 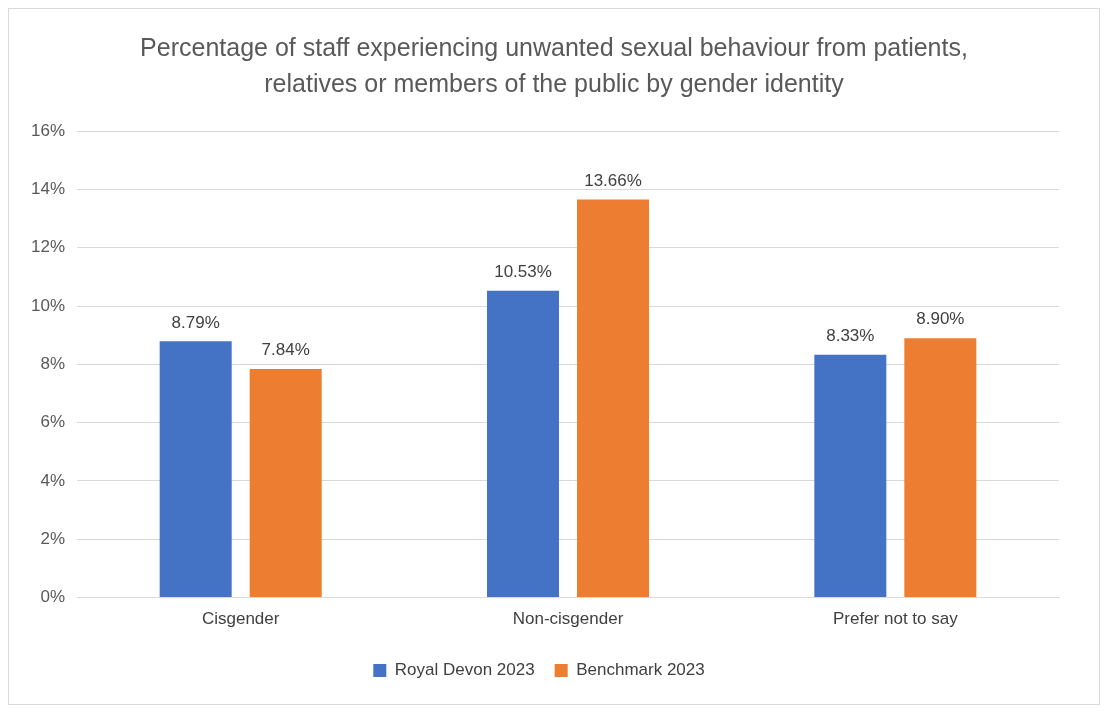 What do you see at coordinates (53, 422) in the screenshot?
I see `y-tick-label: 6%` at bounding box center [53, 422].